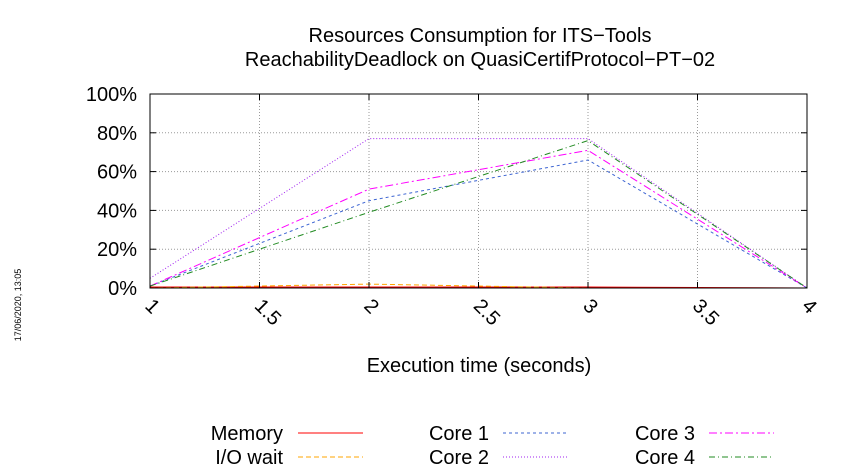 The image size is (850, 475). What do you see at coordinates (117, 134) in the screenshot?
I see `y-tick-label: 80%` at bounding box center [117, 134].